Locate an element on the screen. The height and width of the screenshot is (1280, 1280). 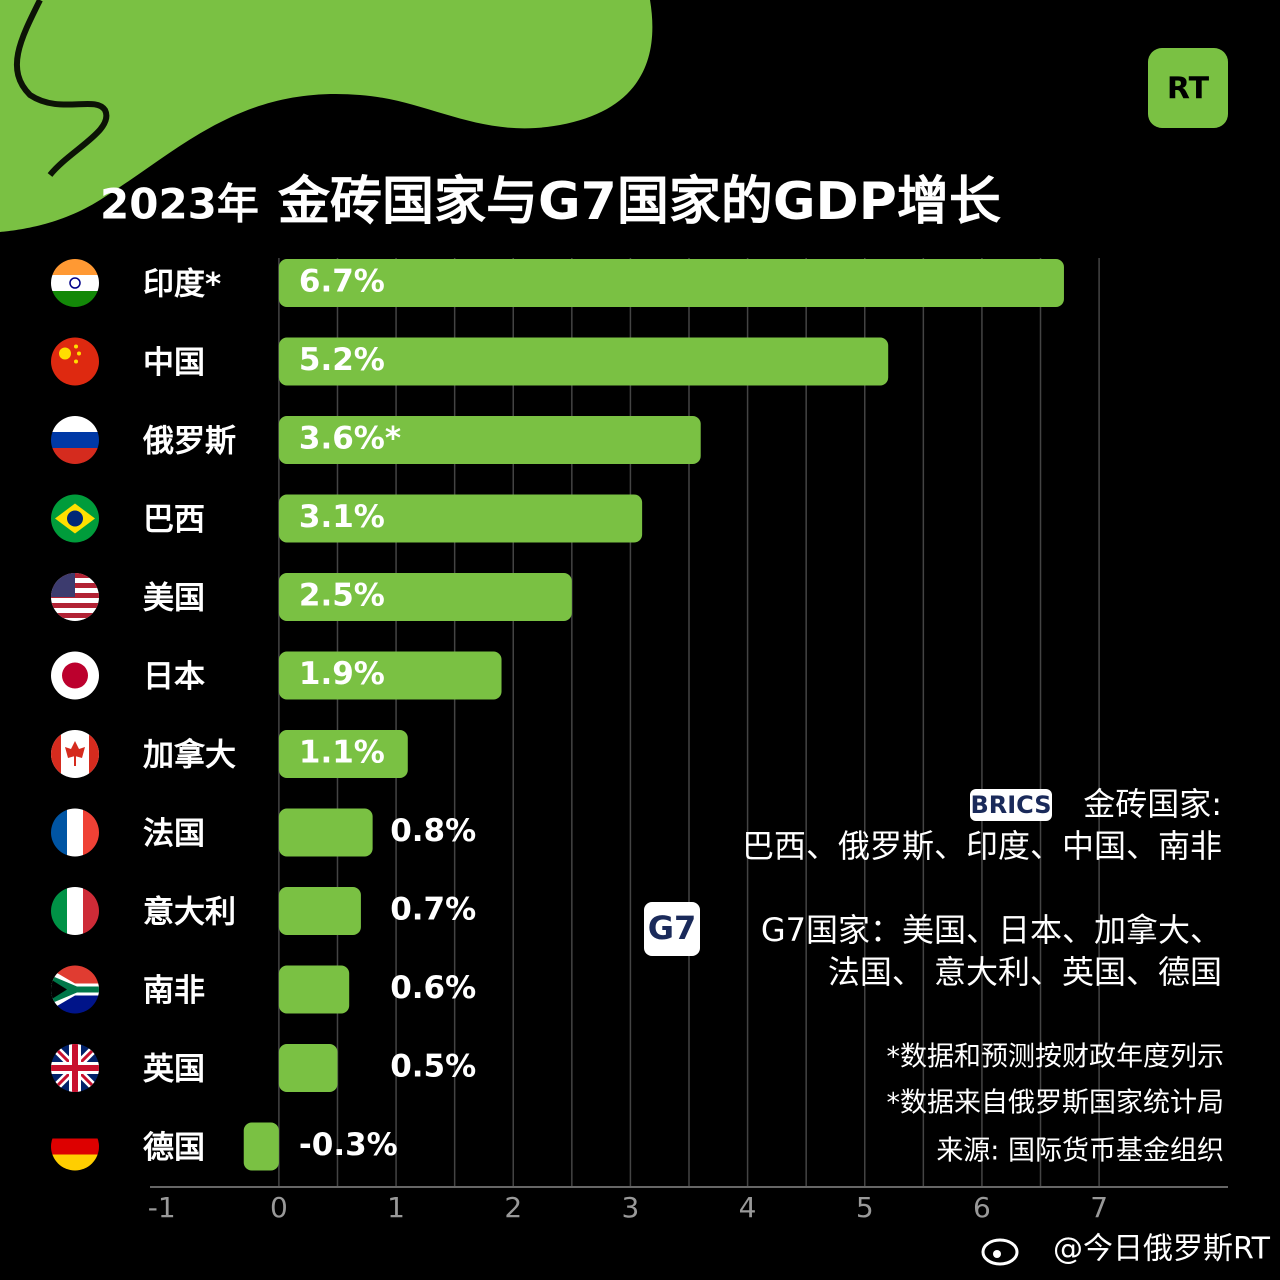
brics-label: 金砖国家: is located at coordinates (1152, 804).